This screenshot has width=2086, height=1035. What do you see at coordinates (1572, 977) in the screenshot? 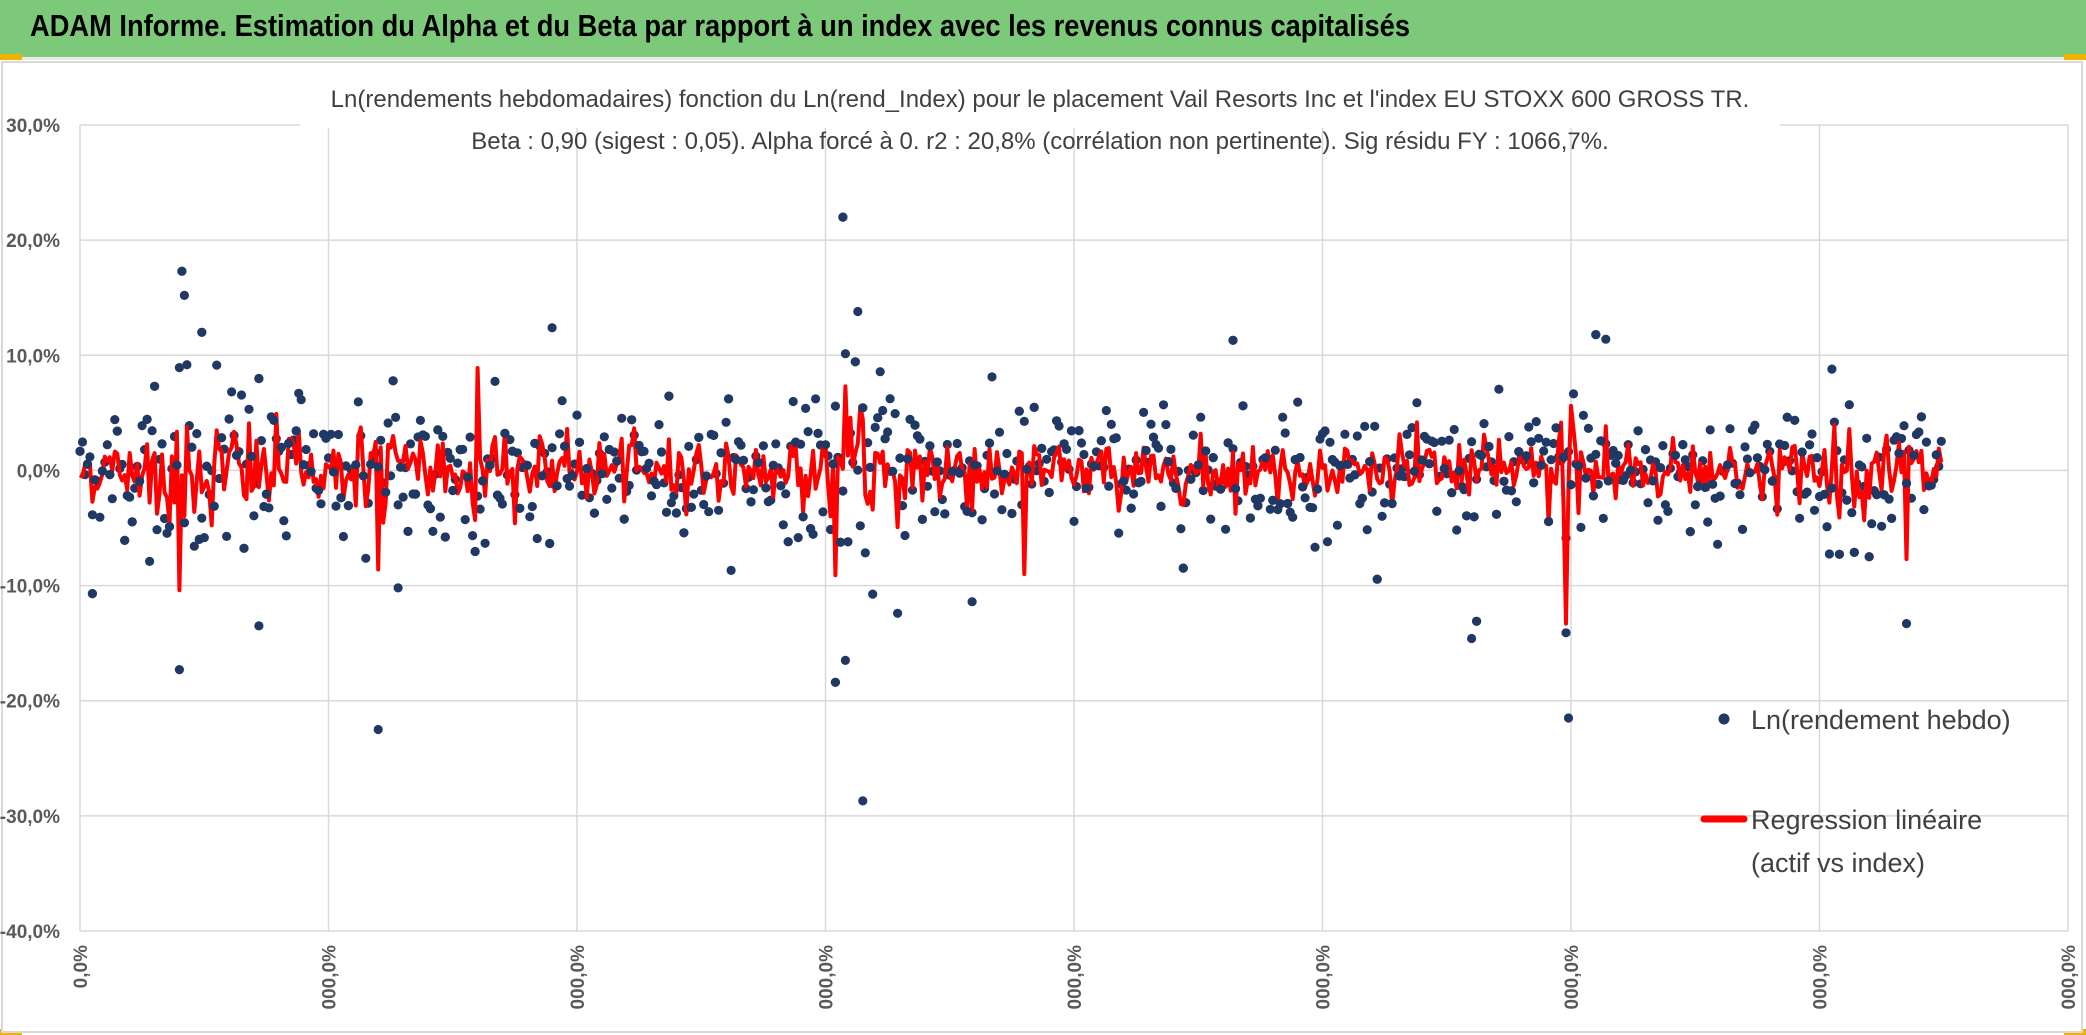
I see `x-tick-label: 000,0%` at bounding box center [1572, 977].